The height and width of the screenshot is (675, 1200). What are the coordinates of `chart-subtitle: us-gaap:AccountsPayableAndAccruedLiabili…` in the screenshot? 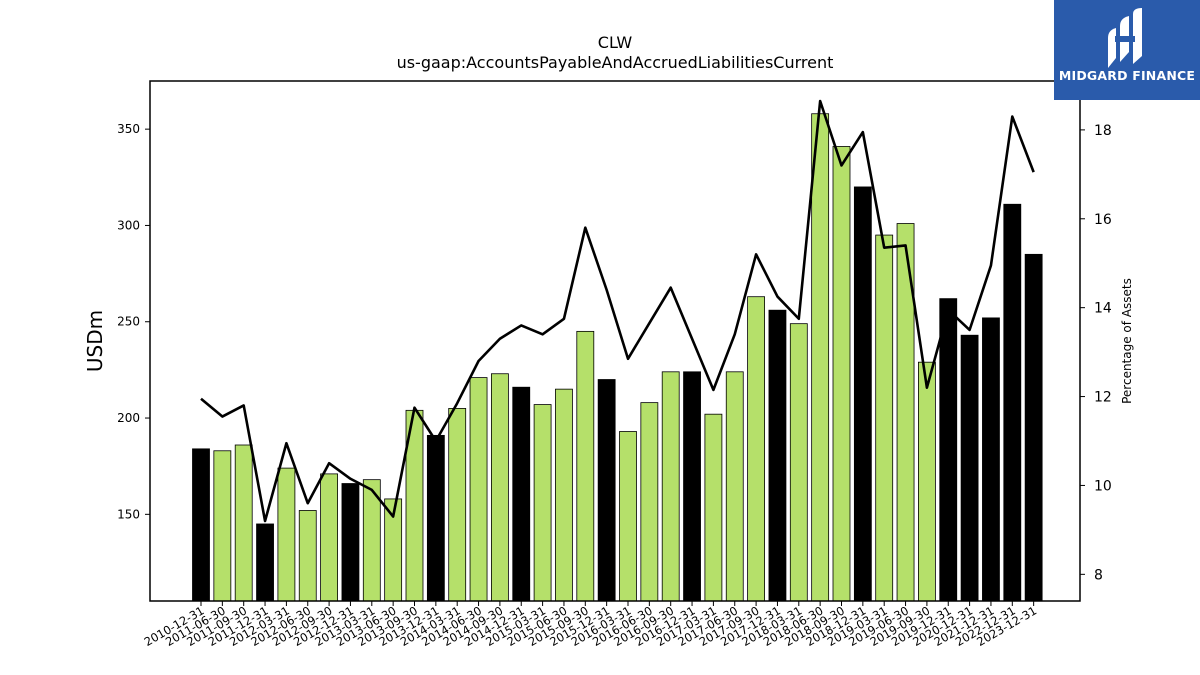 It's located at (615, 62).